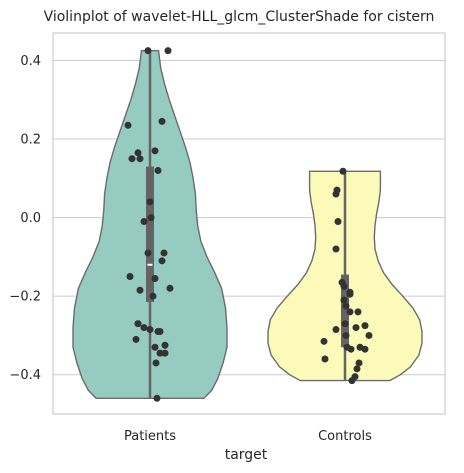  I want to click on y-tick-label: 0.0, so click(30, 218).